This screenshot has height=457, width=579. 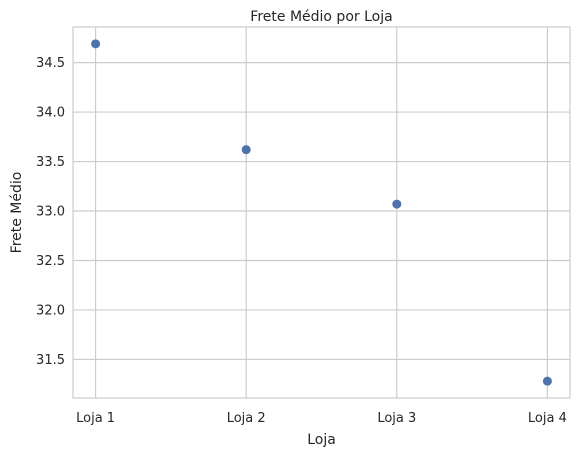 What do you see at coordinates (547, 418) in the screenshot?
I see `x-tick-label: Loja 4` at bounding box center [547, 418].